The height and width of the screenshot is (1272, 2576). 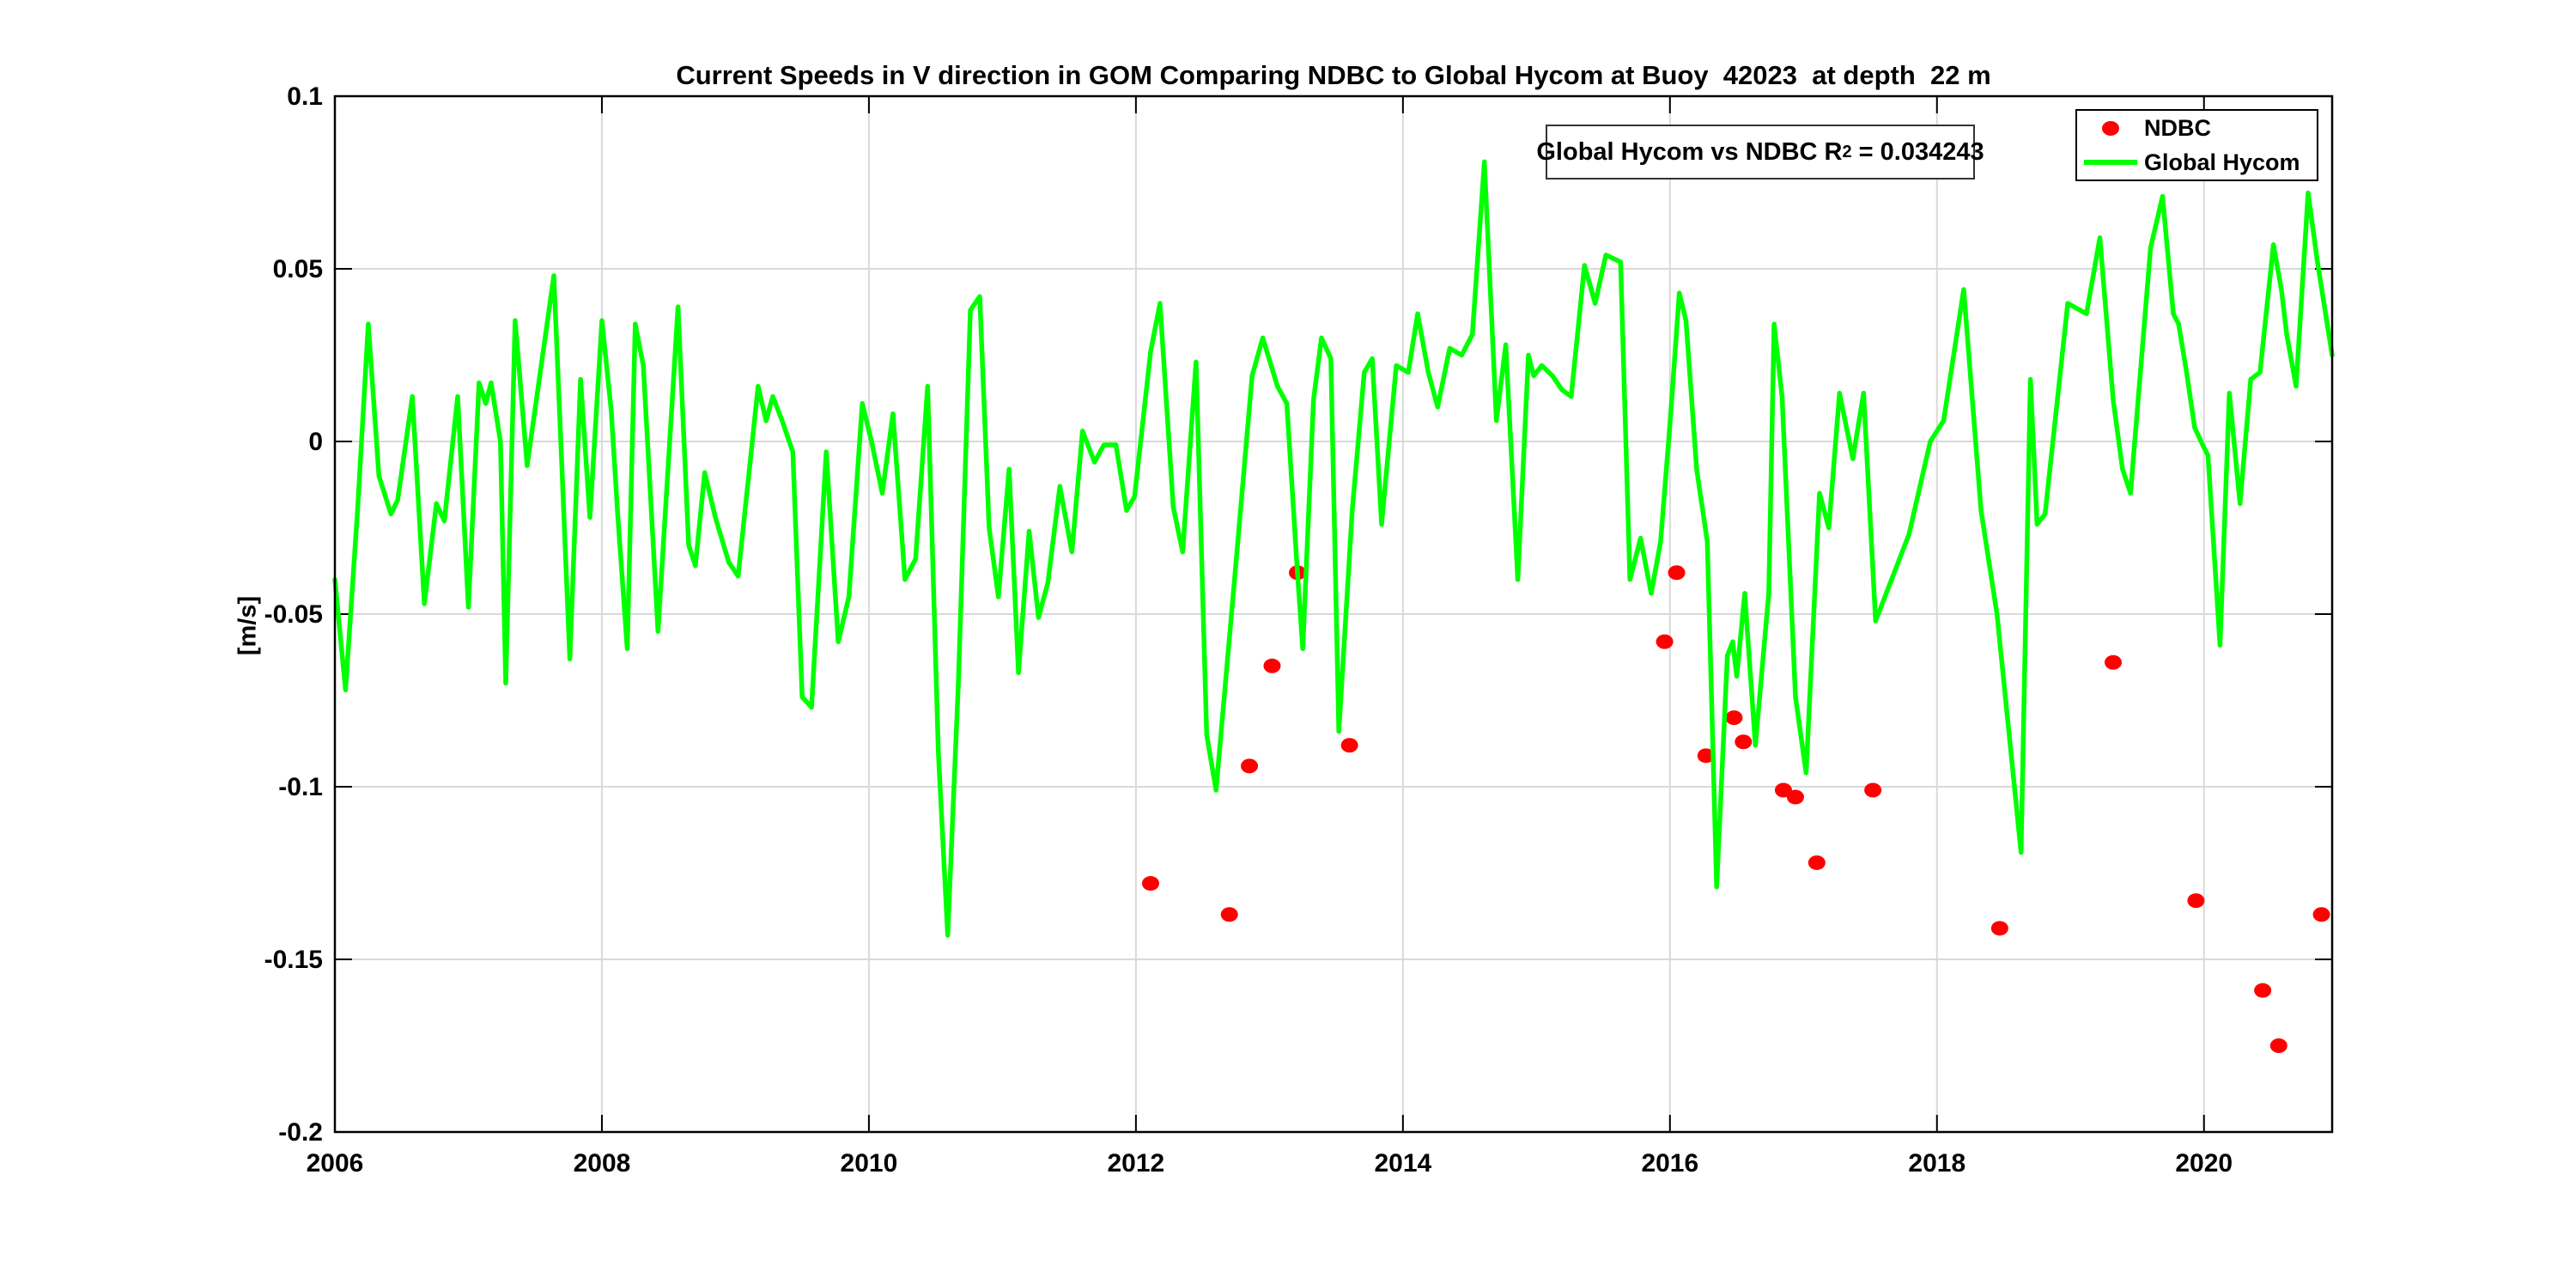 What do you see at coordinates (301, 787) in the screenshot?
I see `y-tick-label: -0.1` at bounding box center [301, 787].